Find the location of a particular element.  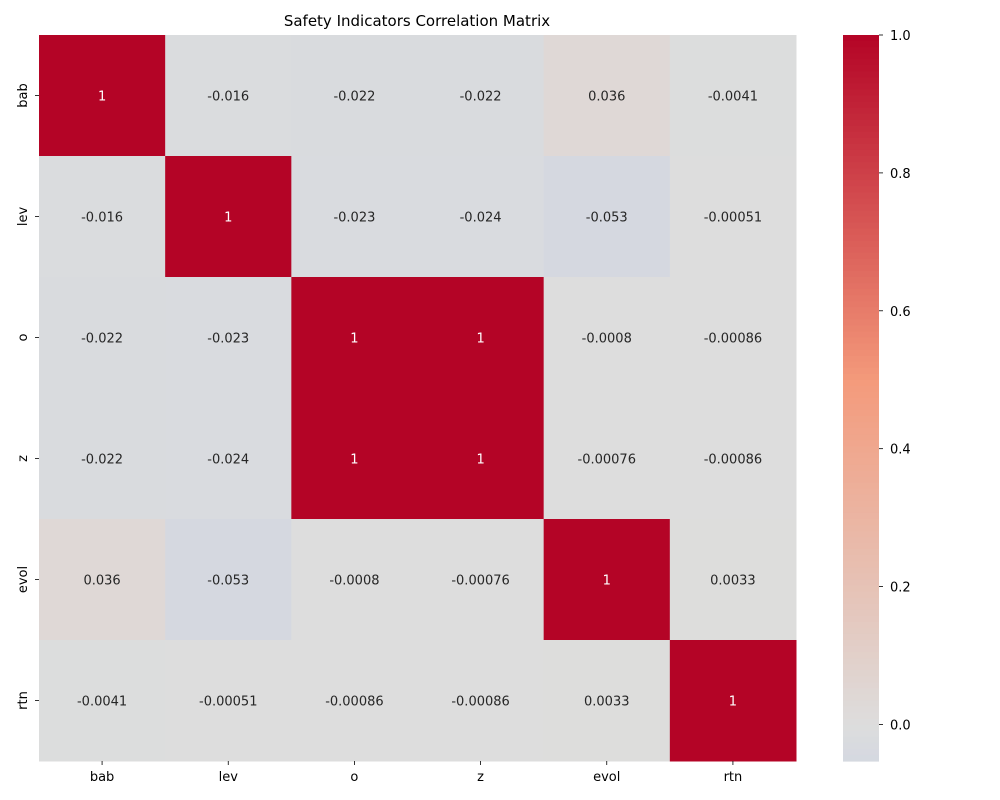

cell-label-bab-o: -0.022 is located at coordinates (354, 97).